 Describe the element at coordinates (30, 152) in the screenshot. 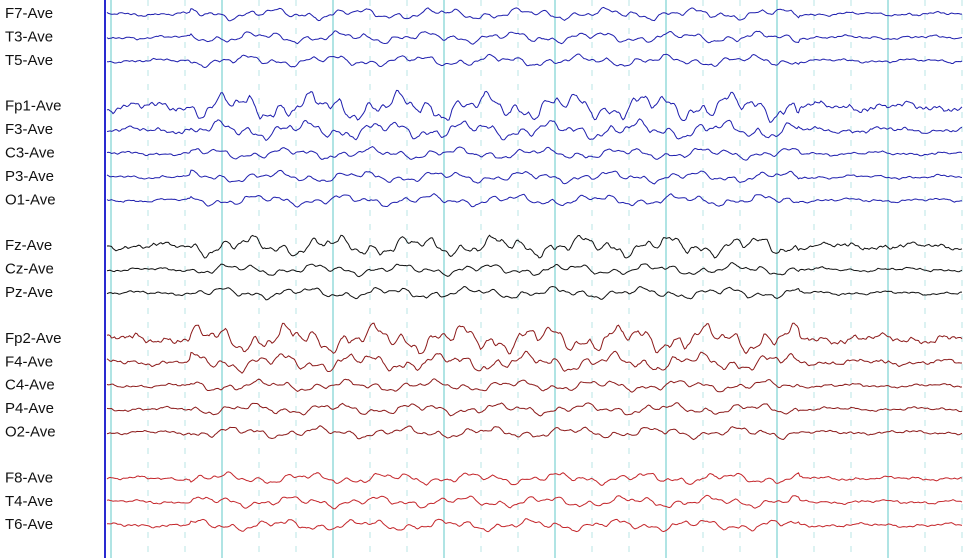

I see `channel-label: C3-Ave` at that location.